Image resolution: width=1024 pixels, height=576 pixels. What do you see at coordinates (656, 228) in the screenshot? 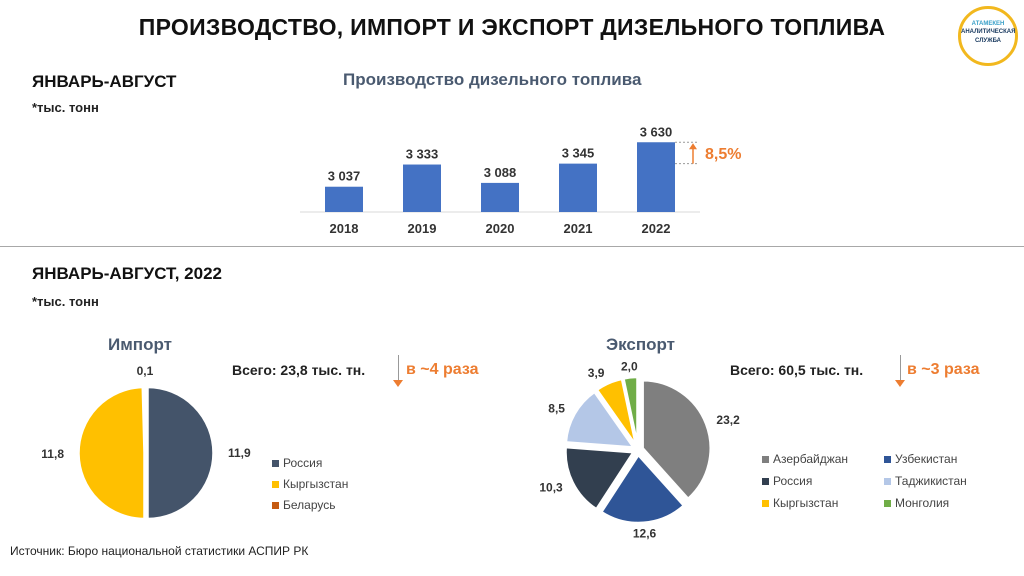
I see `bar-category-label: 2022` at bounding box center [656, 228].